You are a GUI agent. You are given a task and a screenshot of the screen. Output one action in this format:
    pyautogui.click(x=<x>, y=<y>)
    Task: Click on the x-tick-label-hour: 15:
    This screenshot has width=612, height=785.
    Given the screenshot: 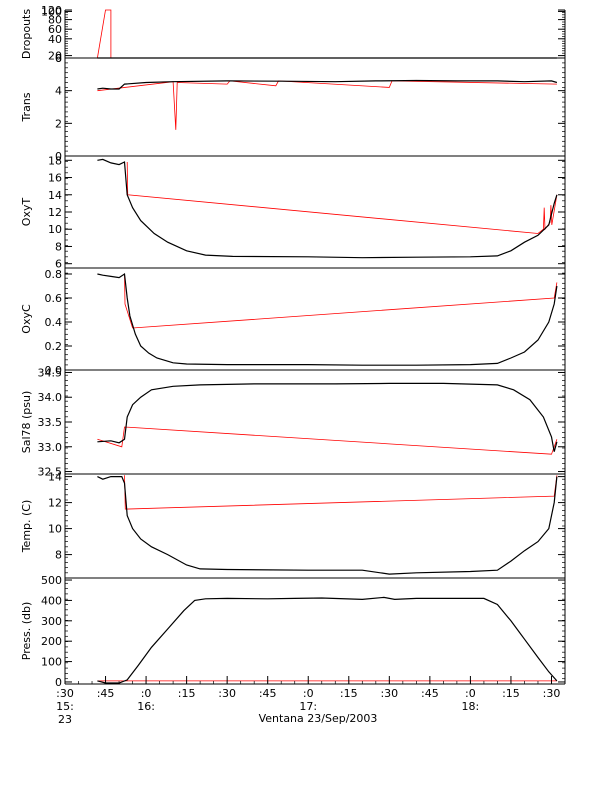 What is the action you would take?
    pyautogui.click(x=65, y=706)
    